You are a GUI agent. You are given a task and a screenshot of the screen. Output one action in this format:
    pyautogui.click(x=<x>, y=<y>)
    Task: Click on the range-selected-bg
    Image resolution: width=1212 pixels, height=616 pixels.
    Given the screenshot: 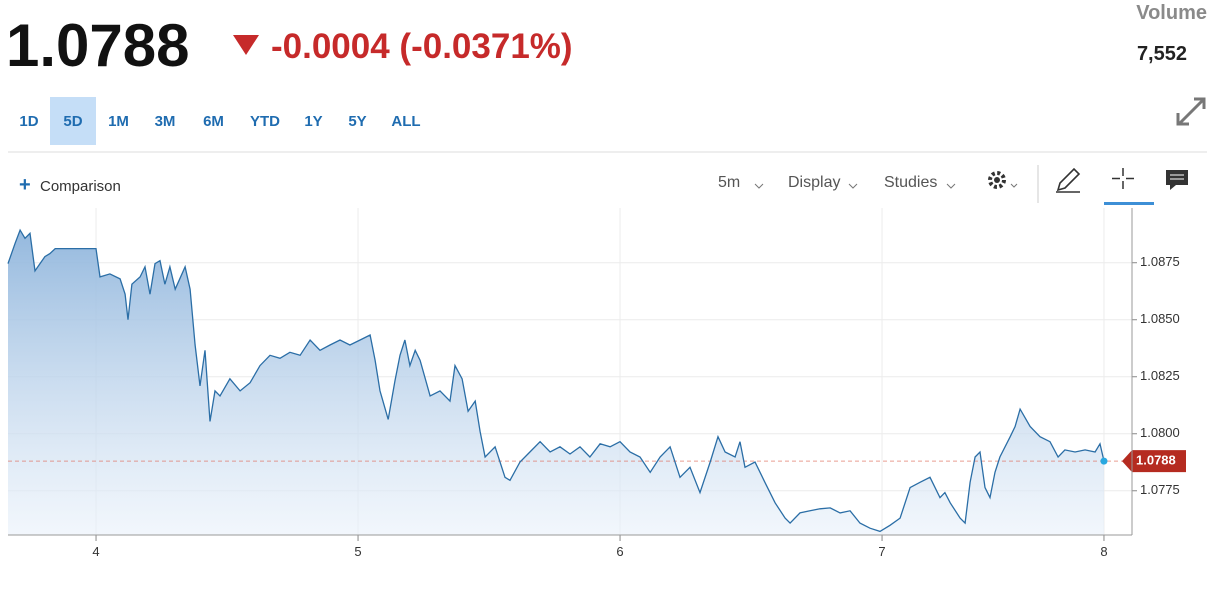 What is the action you would take?
    pyautogui.click(x=73, y=121)
    